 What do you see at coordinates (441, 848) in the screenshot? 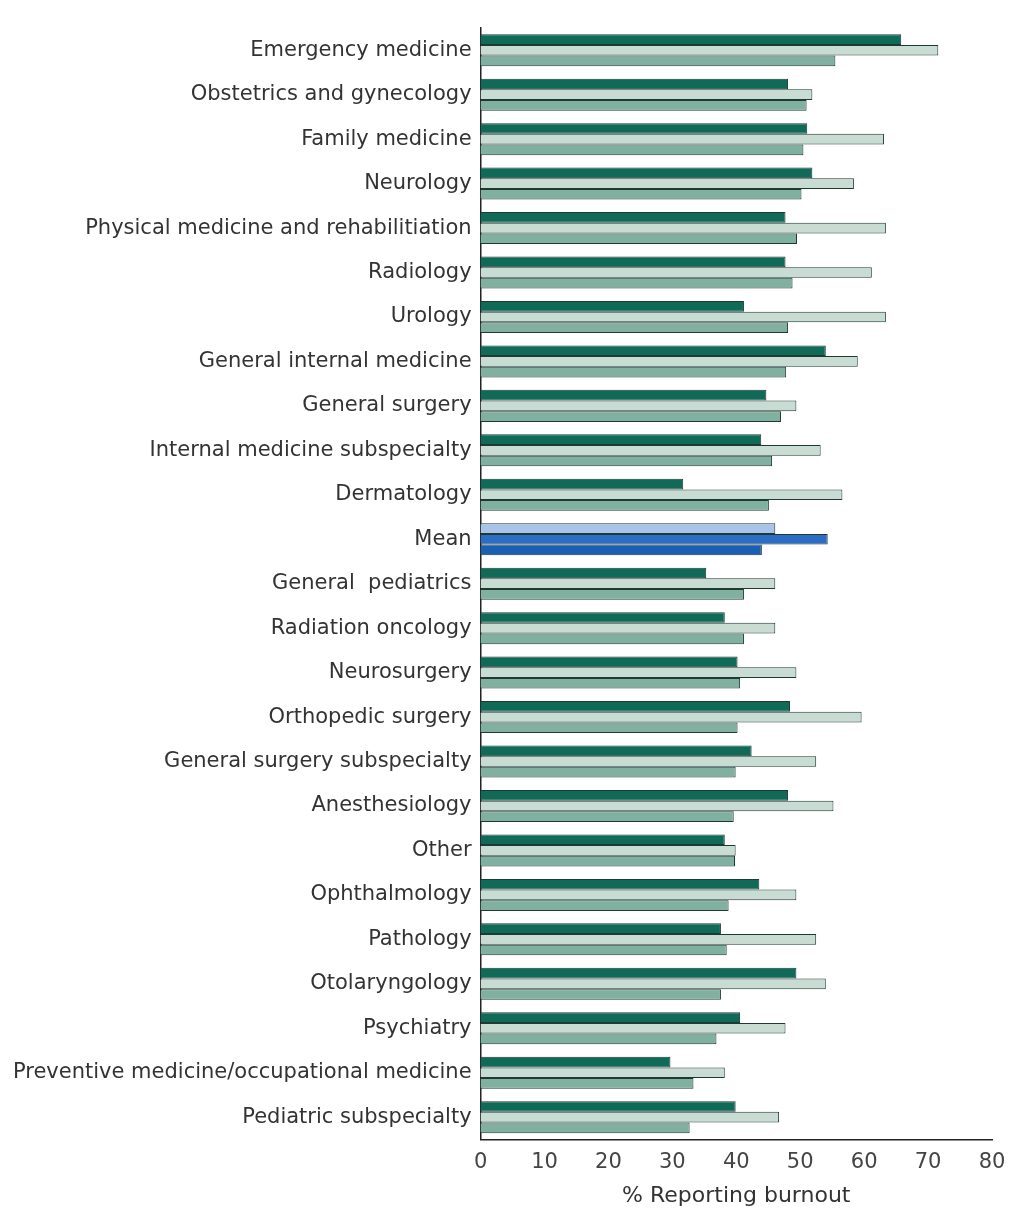
I see `y-tick-label: Other` at bounding box center [441, 848].